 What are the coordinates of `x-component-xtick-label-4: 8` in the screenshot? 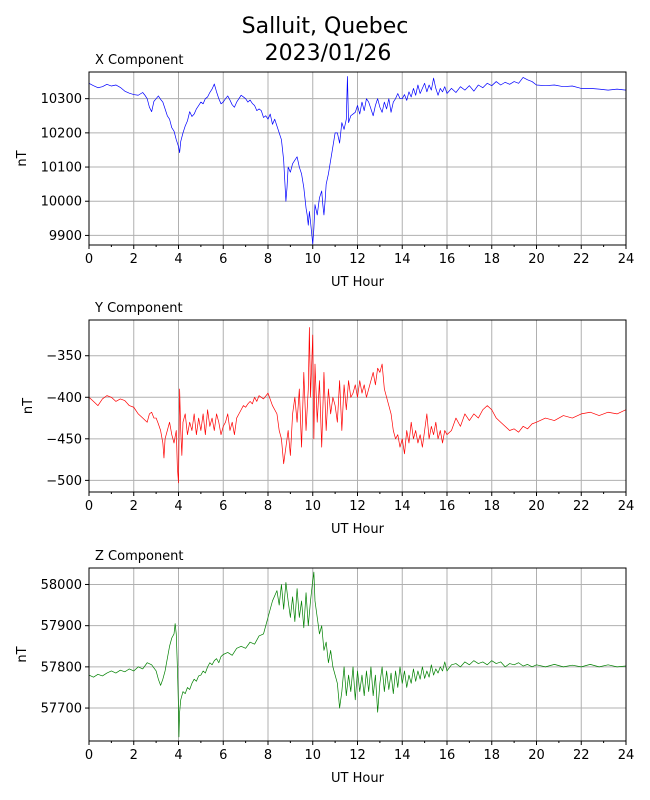 It's located at (268, 259).